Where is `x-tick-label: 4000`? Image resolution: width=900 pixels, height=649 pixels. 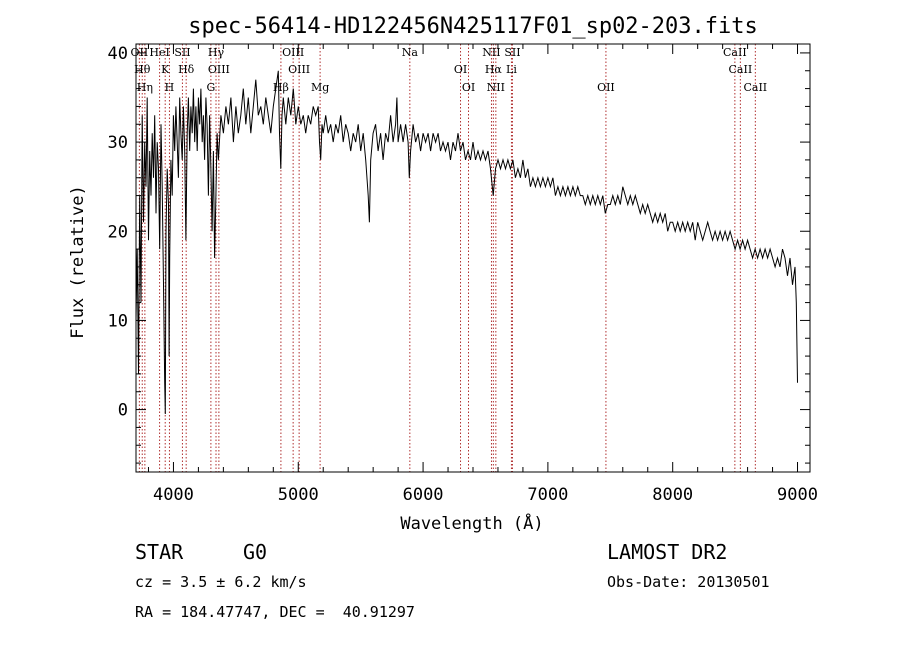 x-tick-label: 4000 is located at coordinates (173, 495).